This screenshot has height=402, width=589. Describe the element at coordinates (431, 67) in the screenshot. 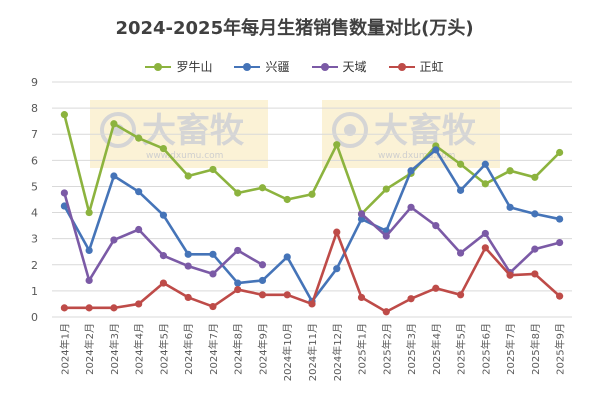

I see `legend-label: 正虹` at that location.